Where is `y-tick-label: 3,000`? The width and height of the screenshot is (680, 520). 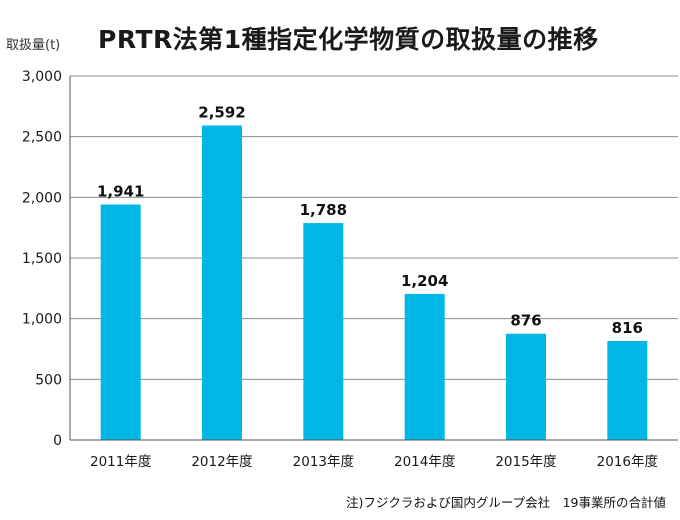
y-tick-label: 3,000 is located at coordinates (42, 77).